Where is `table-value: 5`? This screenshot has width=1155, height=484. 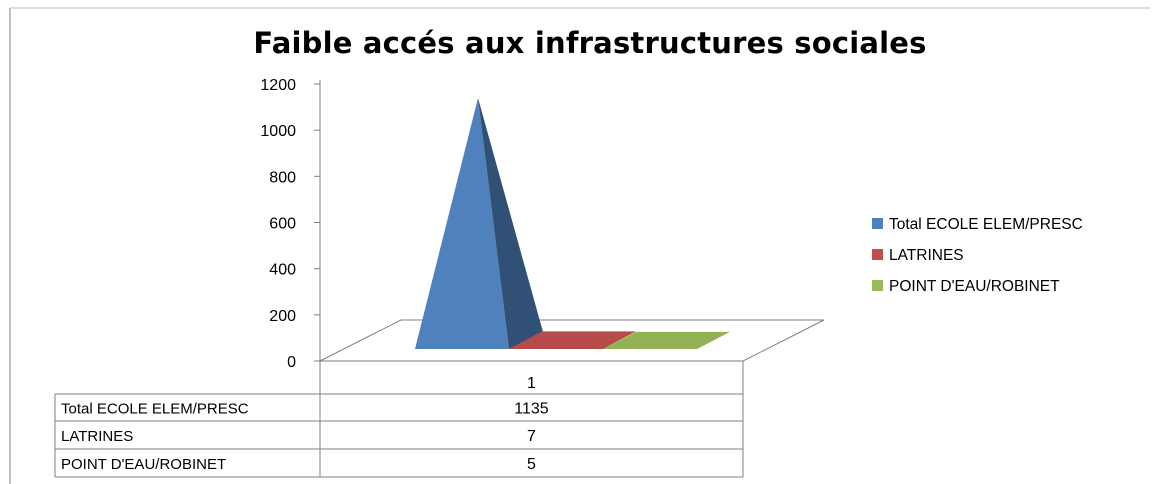
table-value: 5 is located at coordinates (531, 464).